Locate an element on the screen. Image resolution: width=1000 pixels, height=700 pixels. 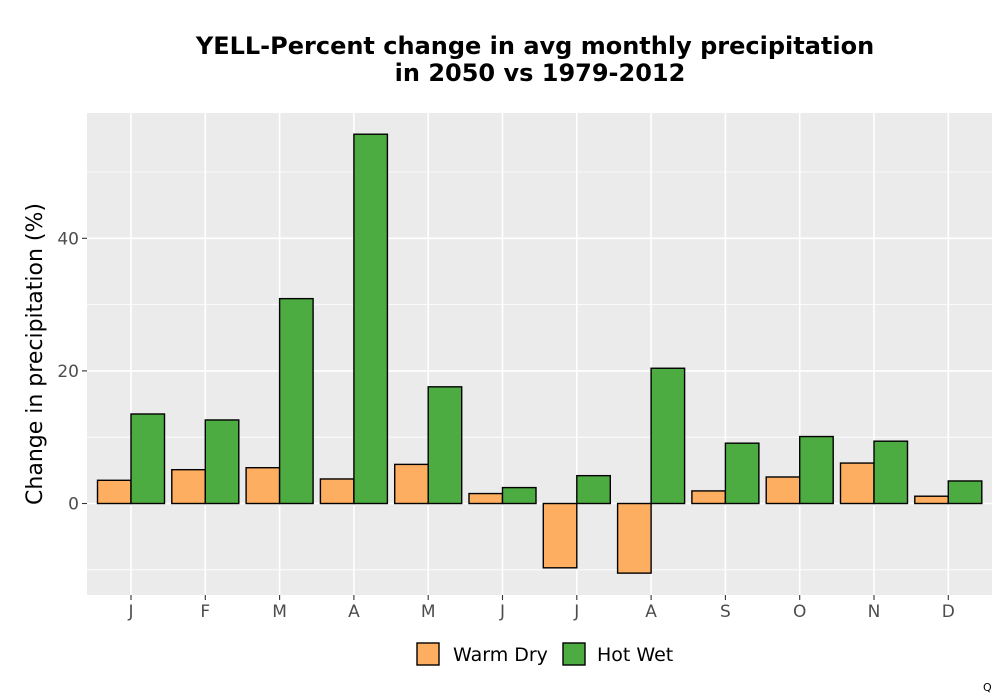
y-tick-label: 0 is located at coordinates (73, 505).